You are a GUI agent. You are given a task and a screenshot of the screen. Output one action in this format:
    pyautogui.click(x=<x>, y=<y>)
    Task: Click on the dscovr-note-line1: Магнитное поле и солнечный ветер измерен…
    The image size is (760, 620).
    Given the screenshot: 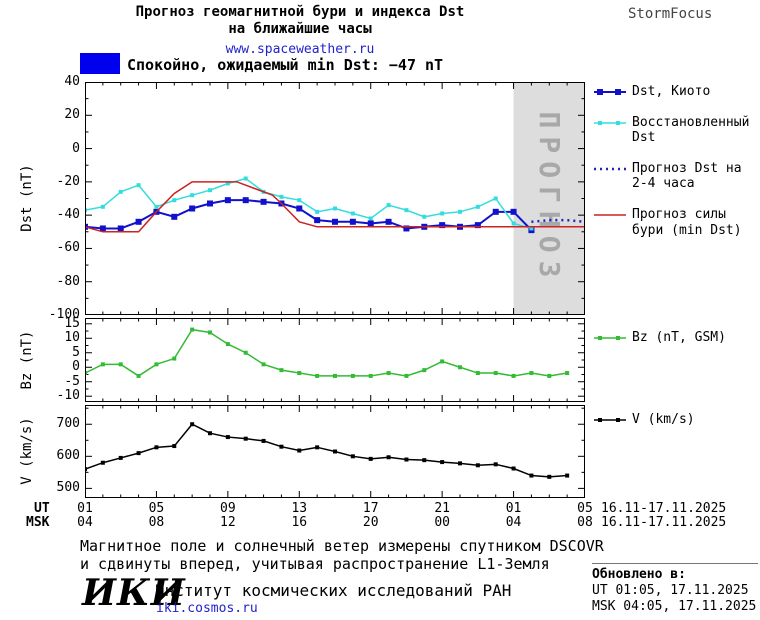 What is the action you would take?
    pyautogui.click(x=342, y=546)
    